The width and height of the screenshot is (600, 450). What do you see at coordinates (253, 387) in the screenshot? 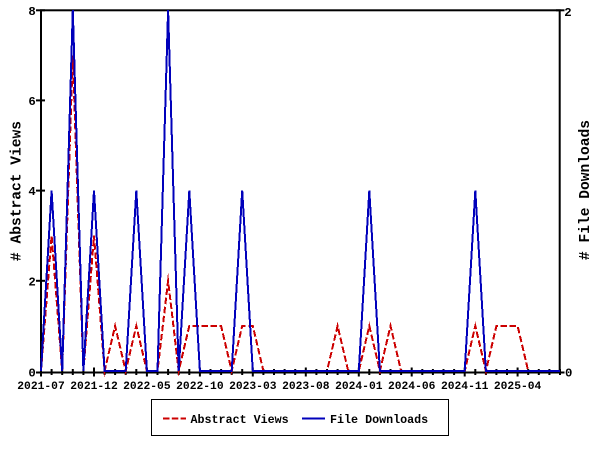
I see `svg-text: 2023-03` at bounding box center [253, 387].